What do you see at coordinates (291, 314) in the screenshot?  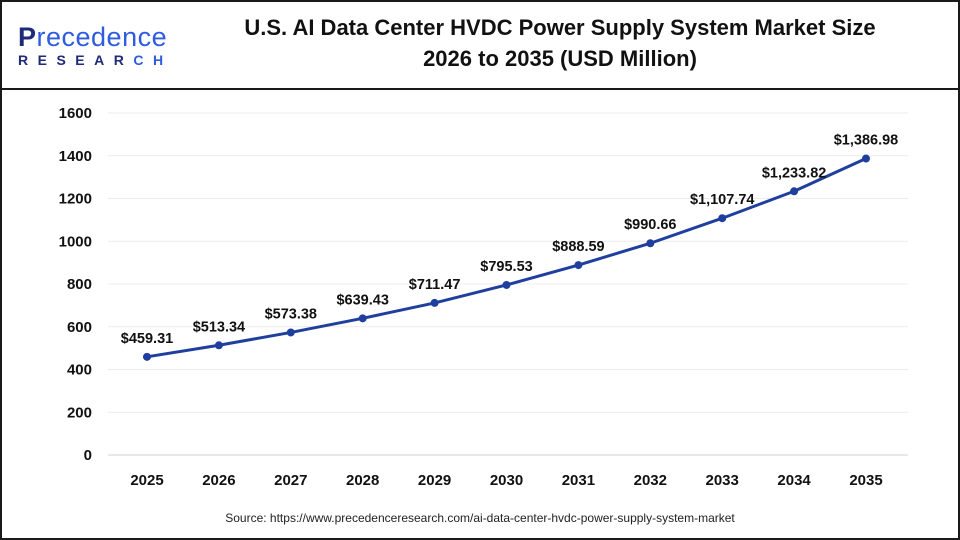 I see `data-label: $573.38` at bounding box center [291, 314].